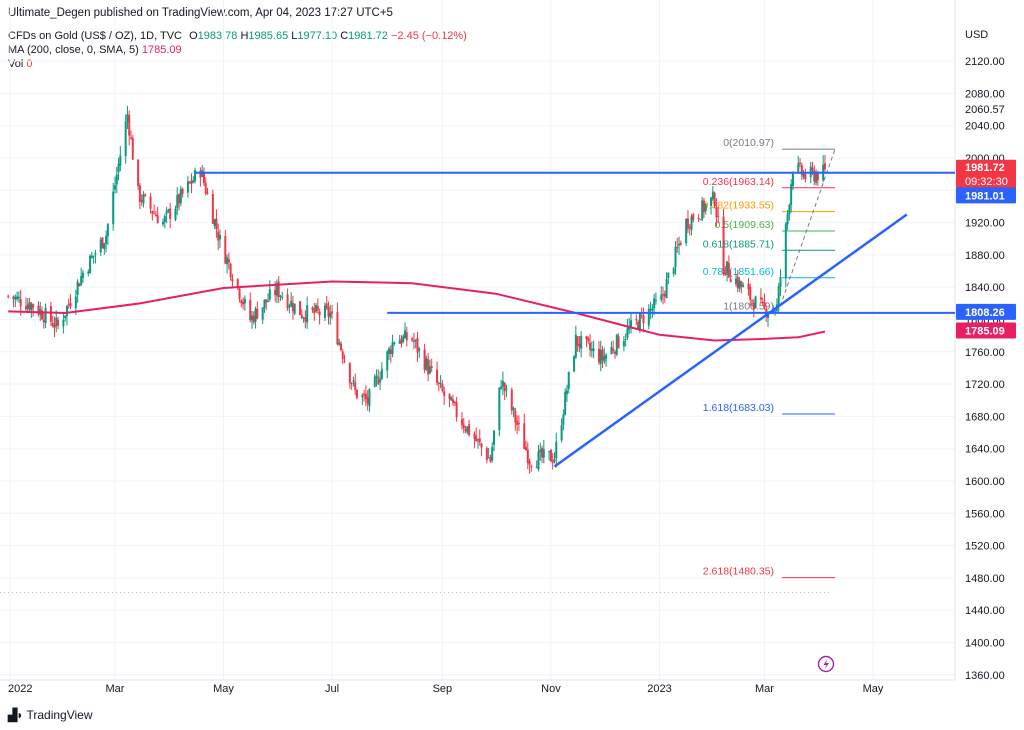 This screenshot has height=730, width=1024. I want to click on x-tick-label: Nov, so click(551, 689).